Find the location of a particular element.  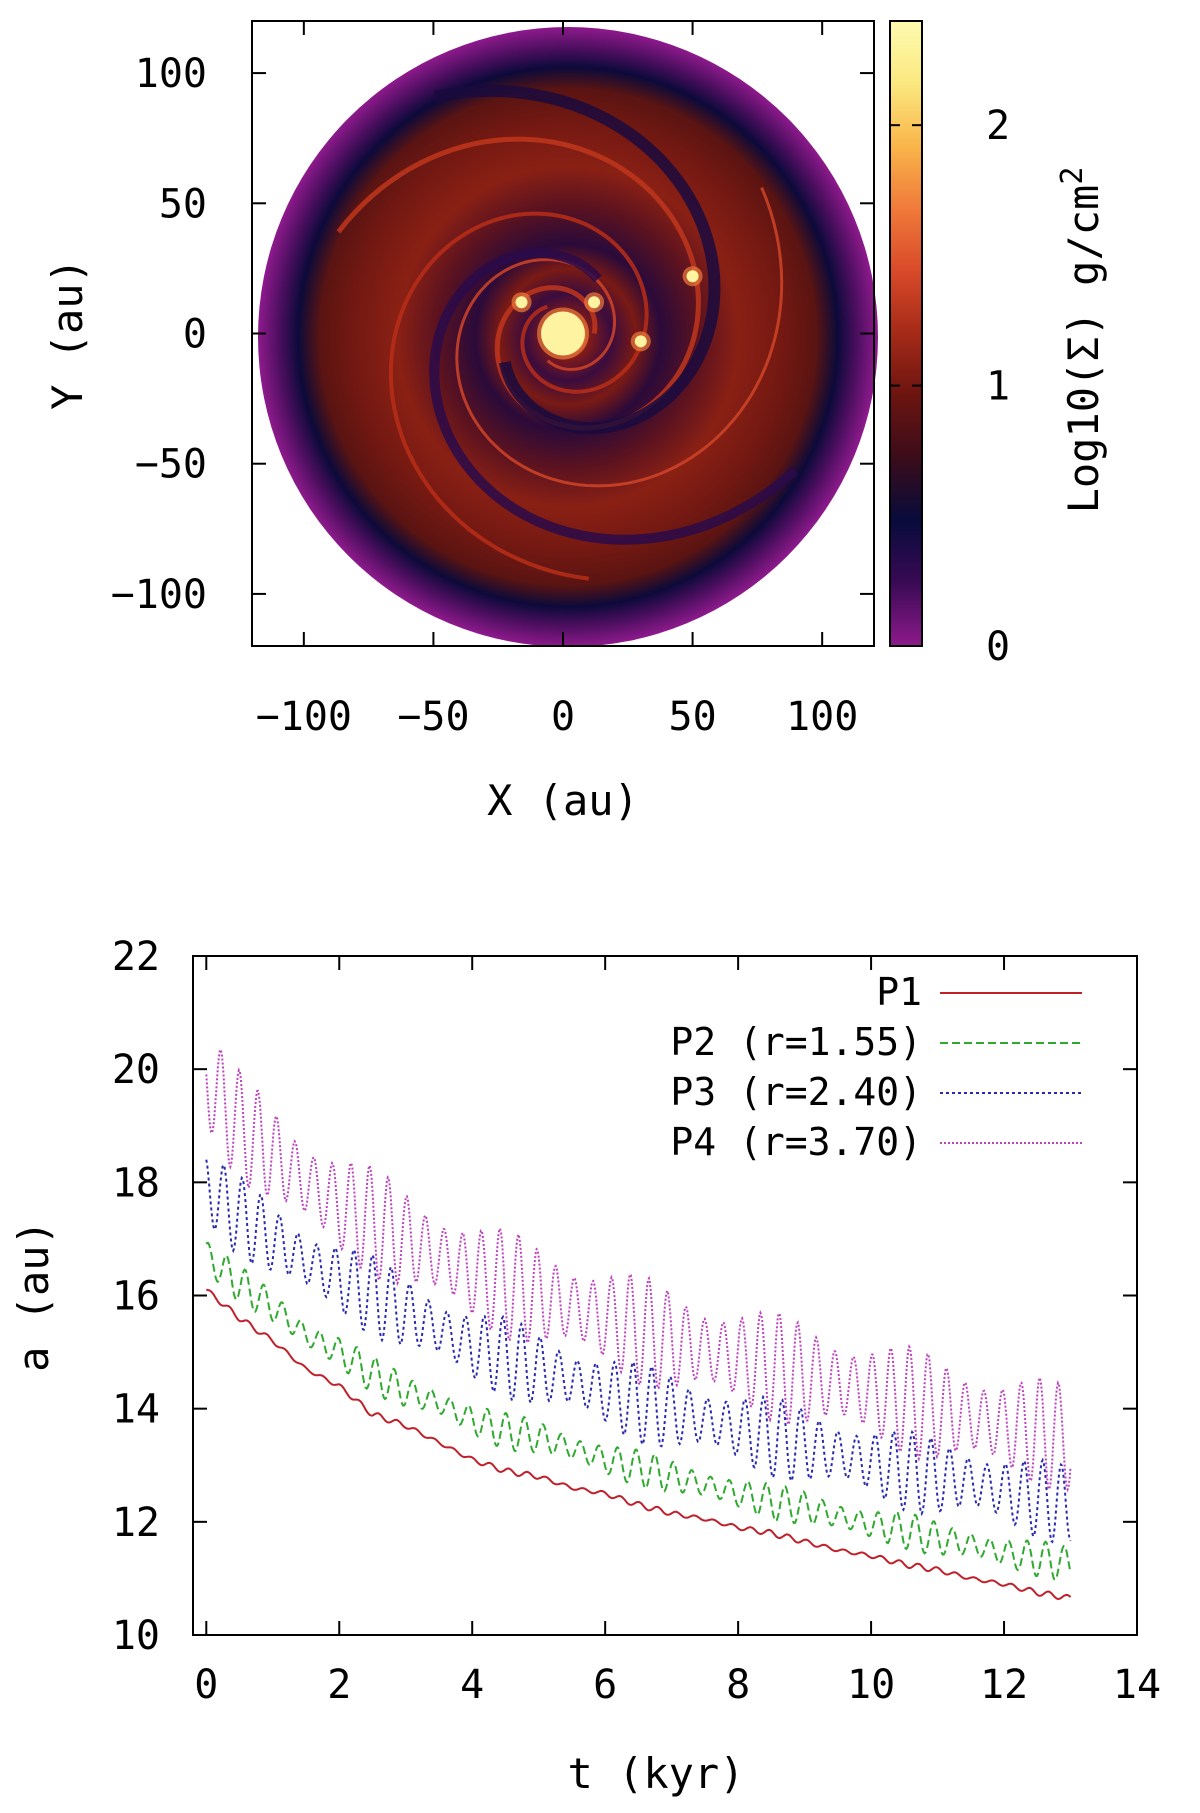

line-y-tick-label: 10 is located at coordinates (136, 1636).